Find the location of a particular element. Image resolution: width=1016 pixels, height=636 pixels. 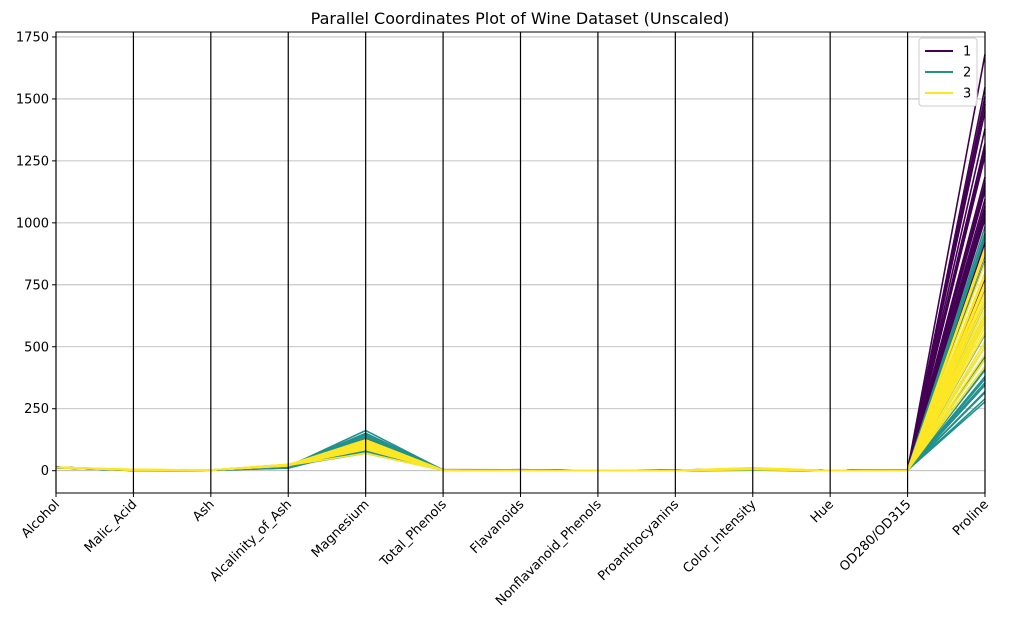

x-tick-label: Magnesium is located at coordinates (341, 529).